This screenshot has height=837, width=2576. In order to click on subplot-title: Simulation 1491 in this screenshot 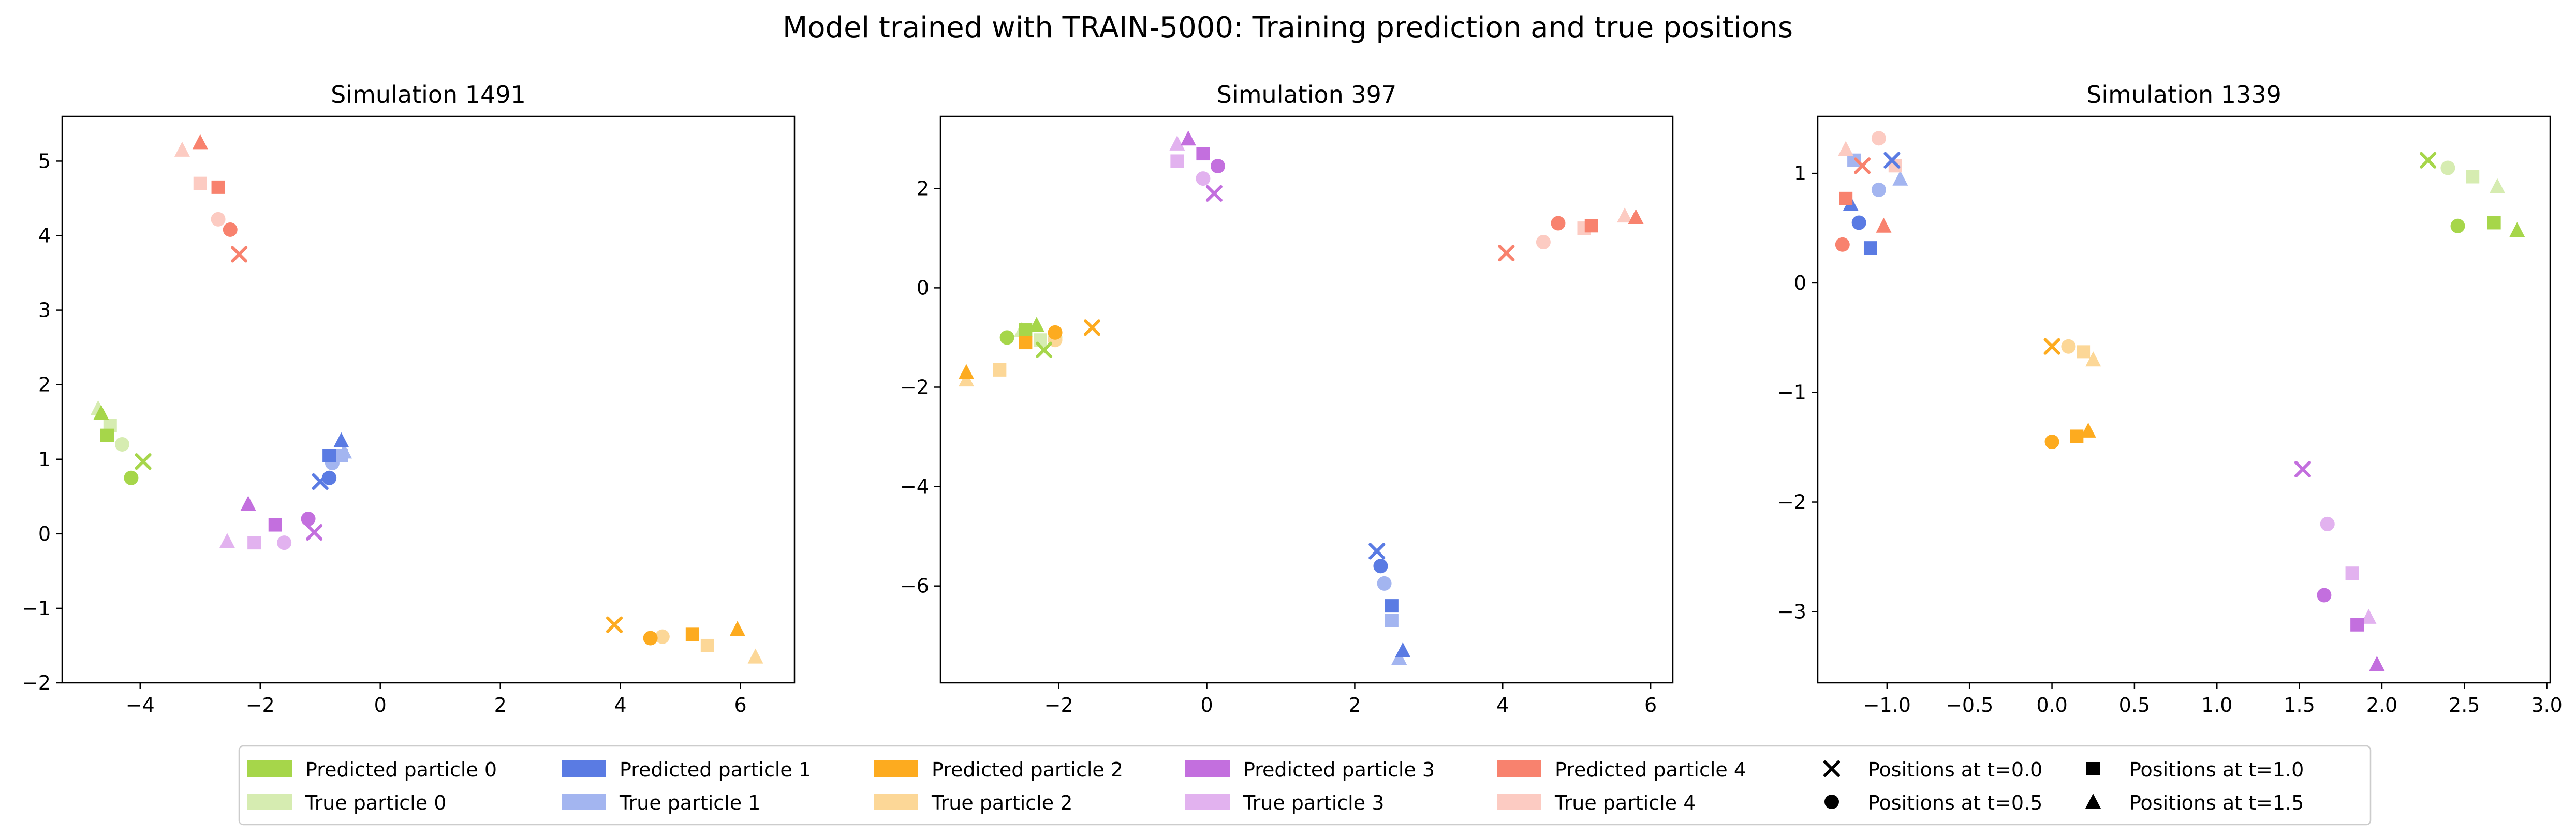, I will do `click(429, 95)`.